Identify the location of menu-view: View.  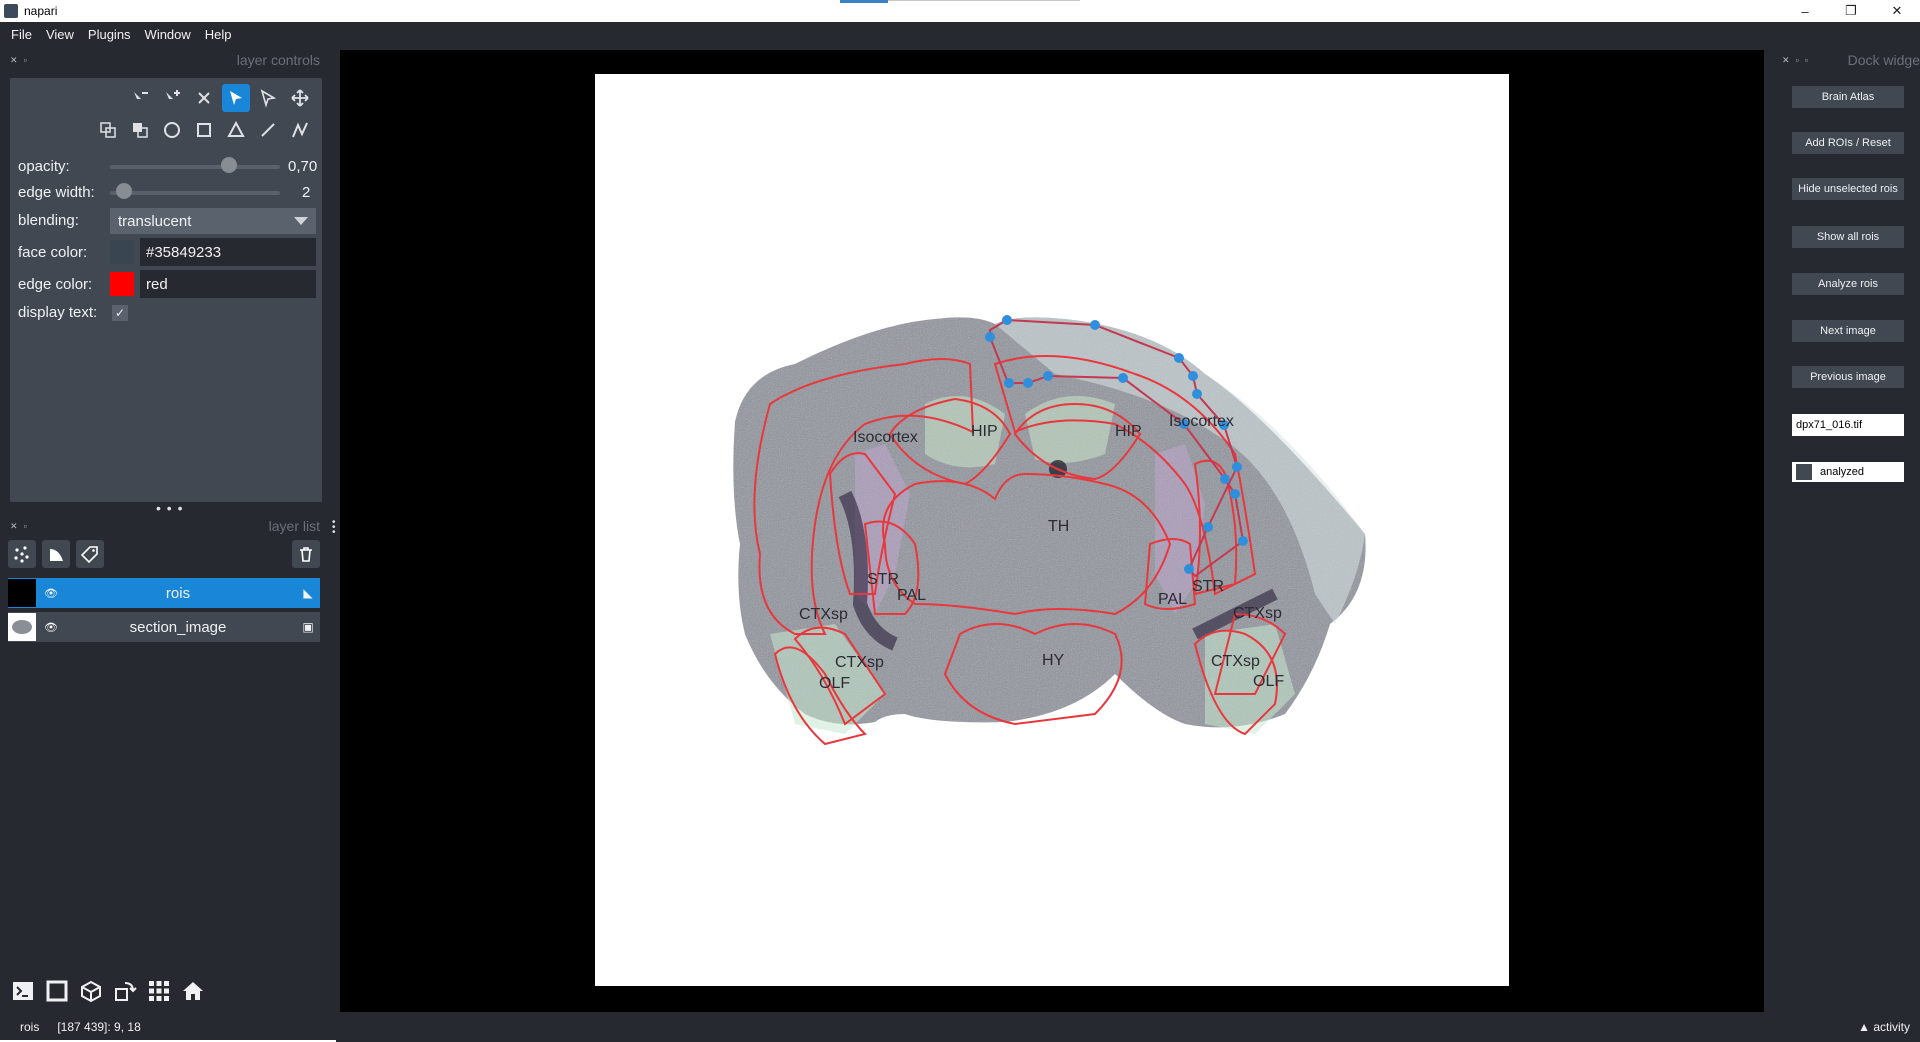
(60, 34).